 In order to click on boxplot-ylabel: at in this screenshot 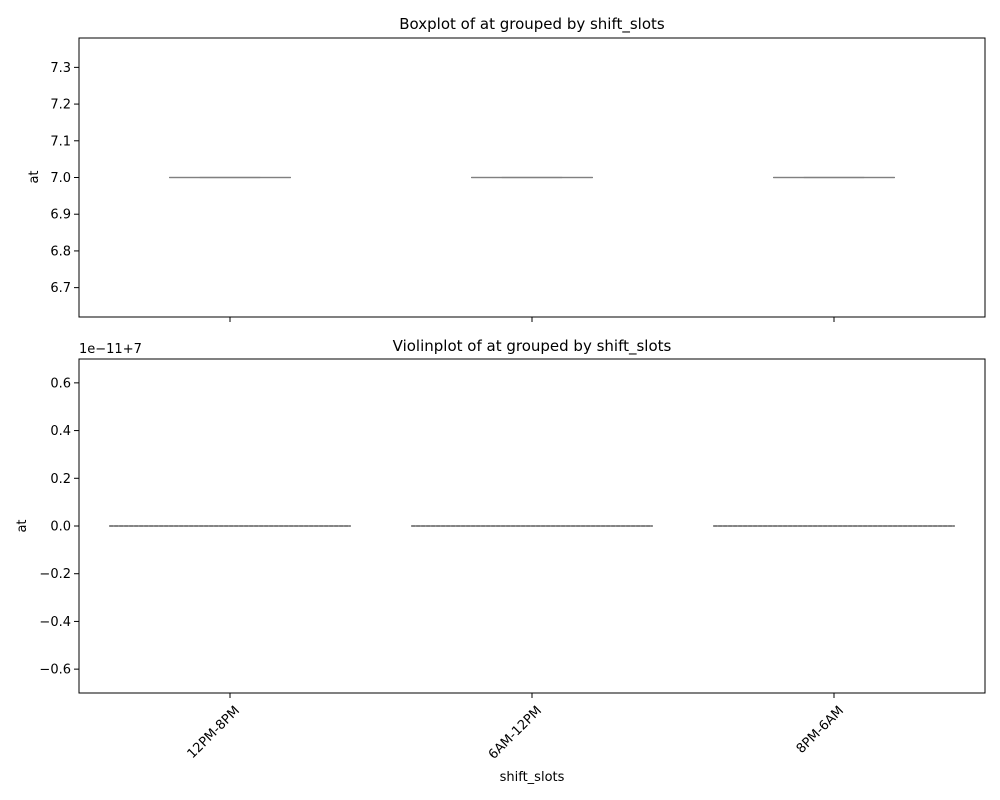, I will do `click(34, 176)`.